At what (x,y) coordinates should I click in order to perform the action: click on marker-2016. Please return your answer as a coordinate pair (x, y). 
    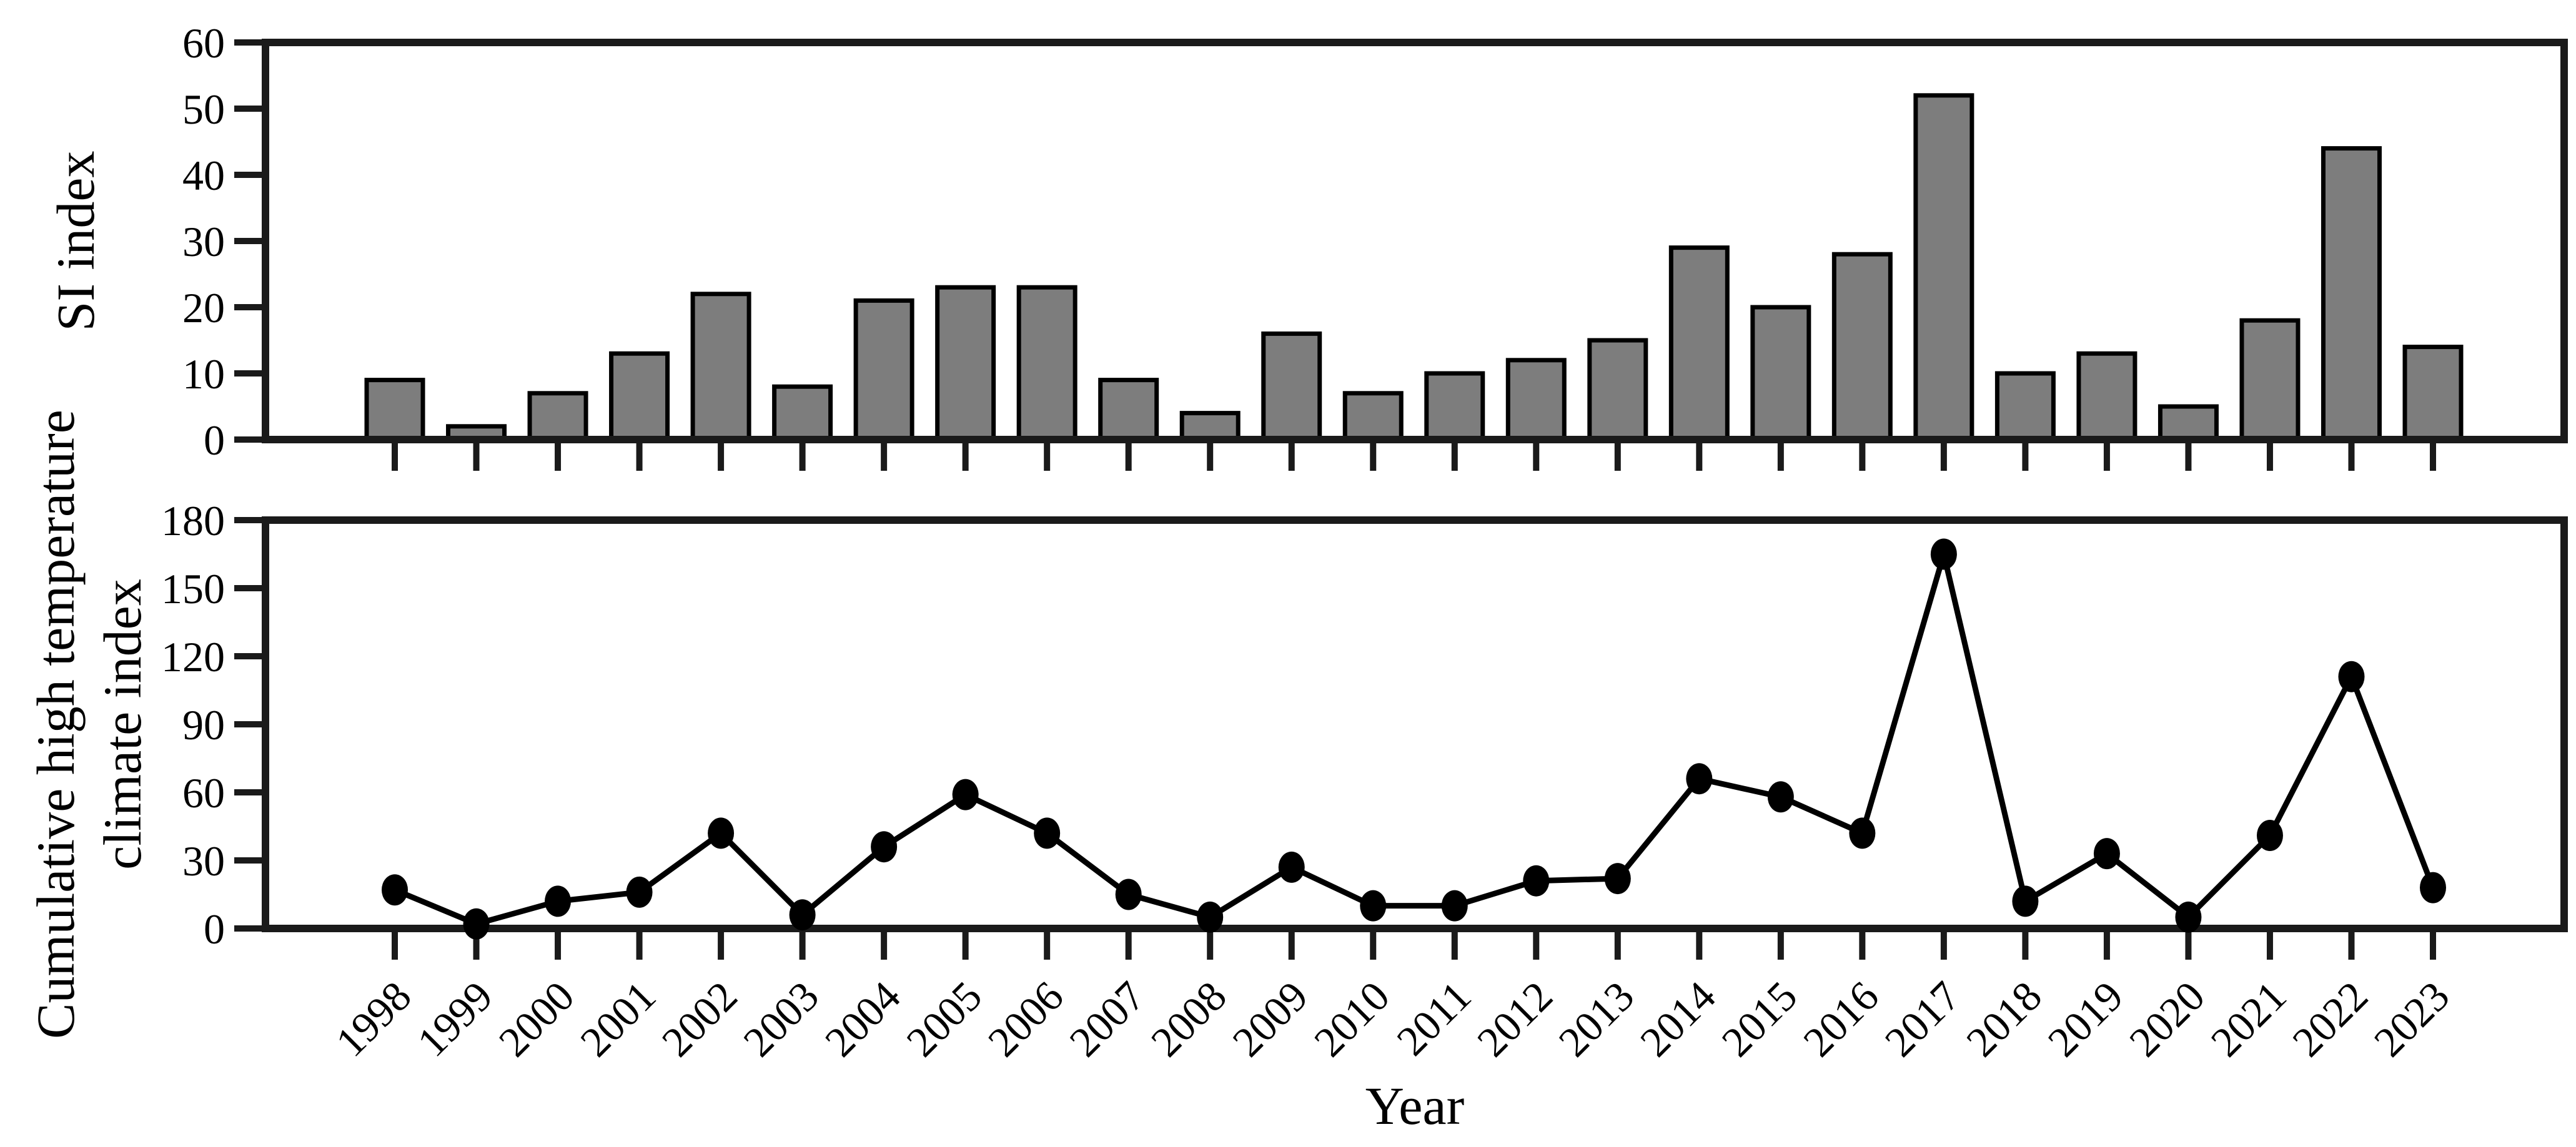
    Looking at the image, I should click on (1862, 833).